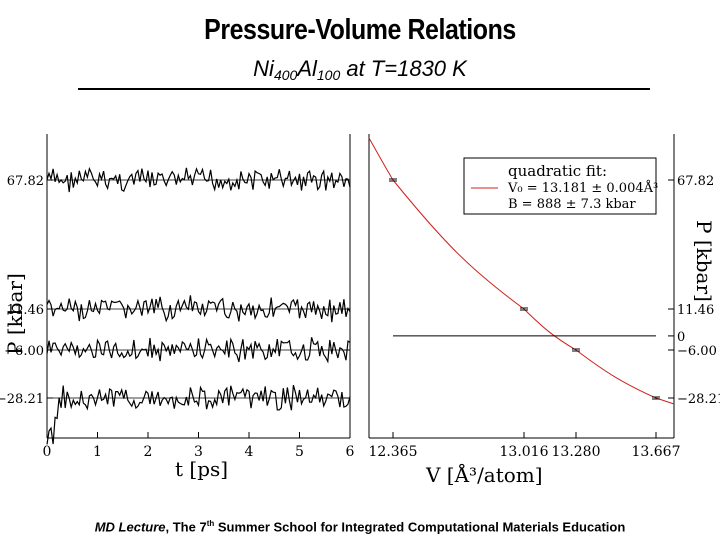 The image size is (720, 540). I want to click on left-xlabel: t [ps], so click(201, 469).